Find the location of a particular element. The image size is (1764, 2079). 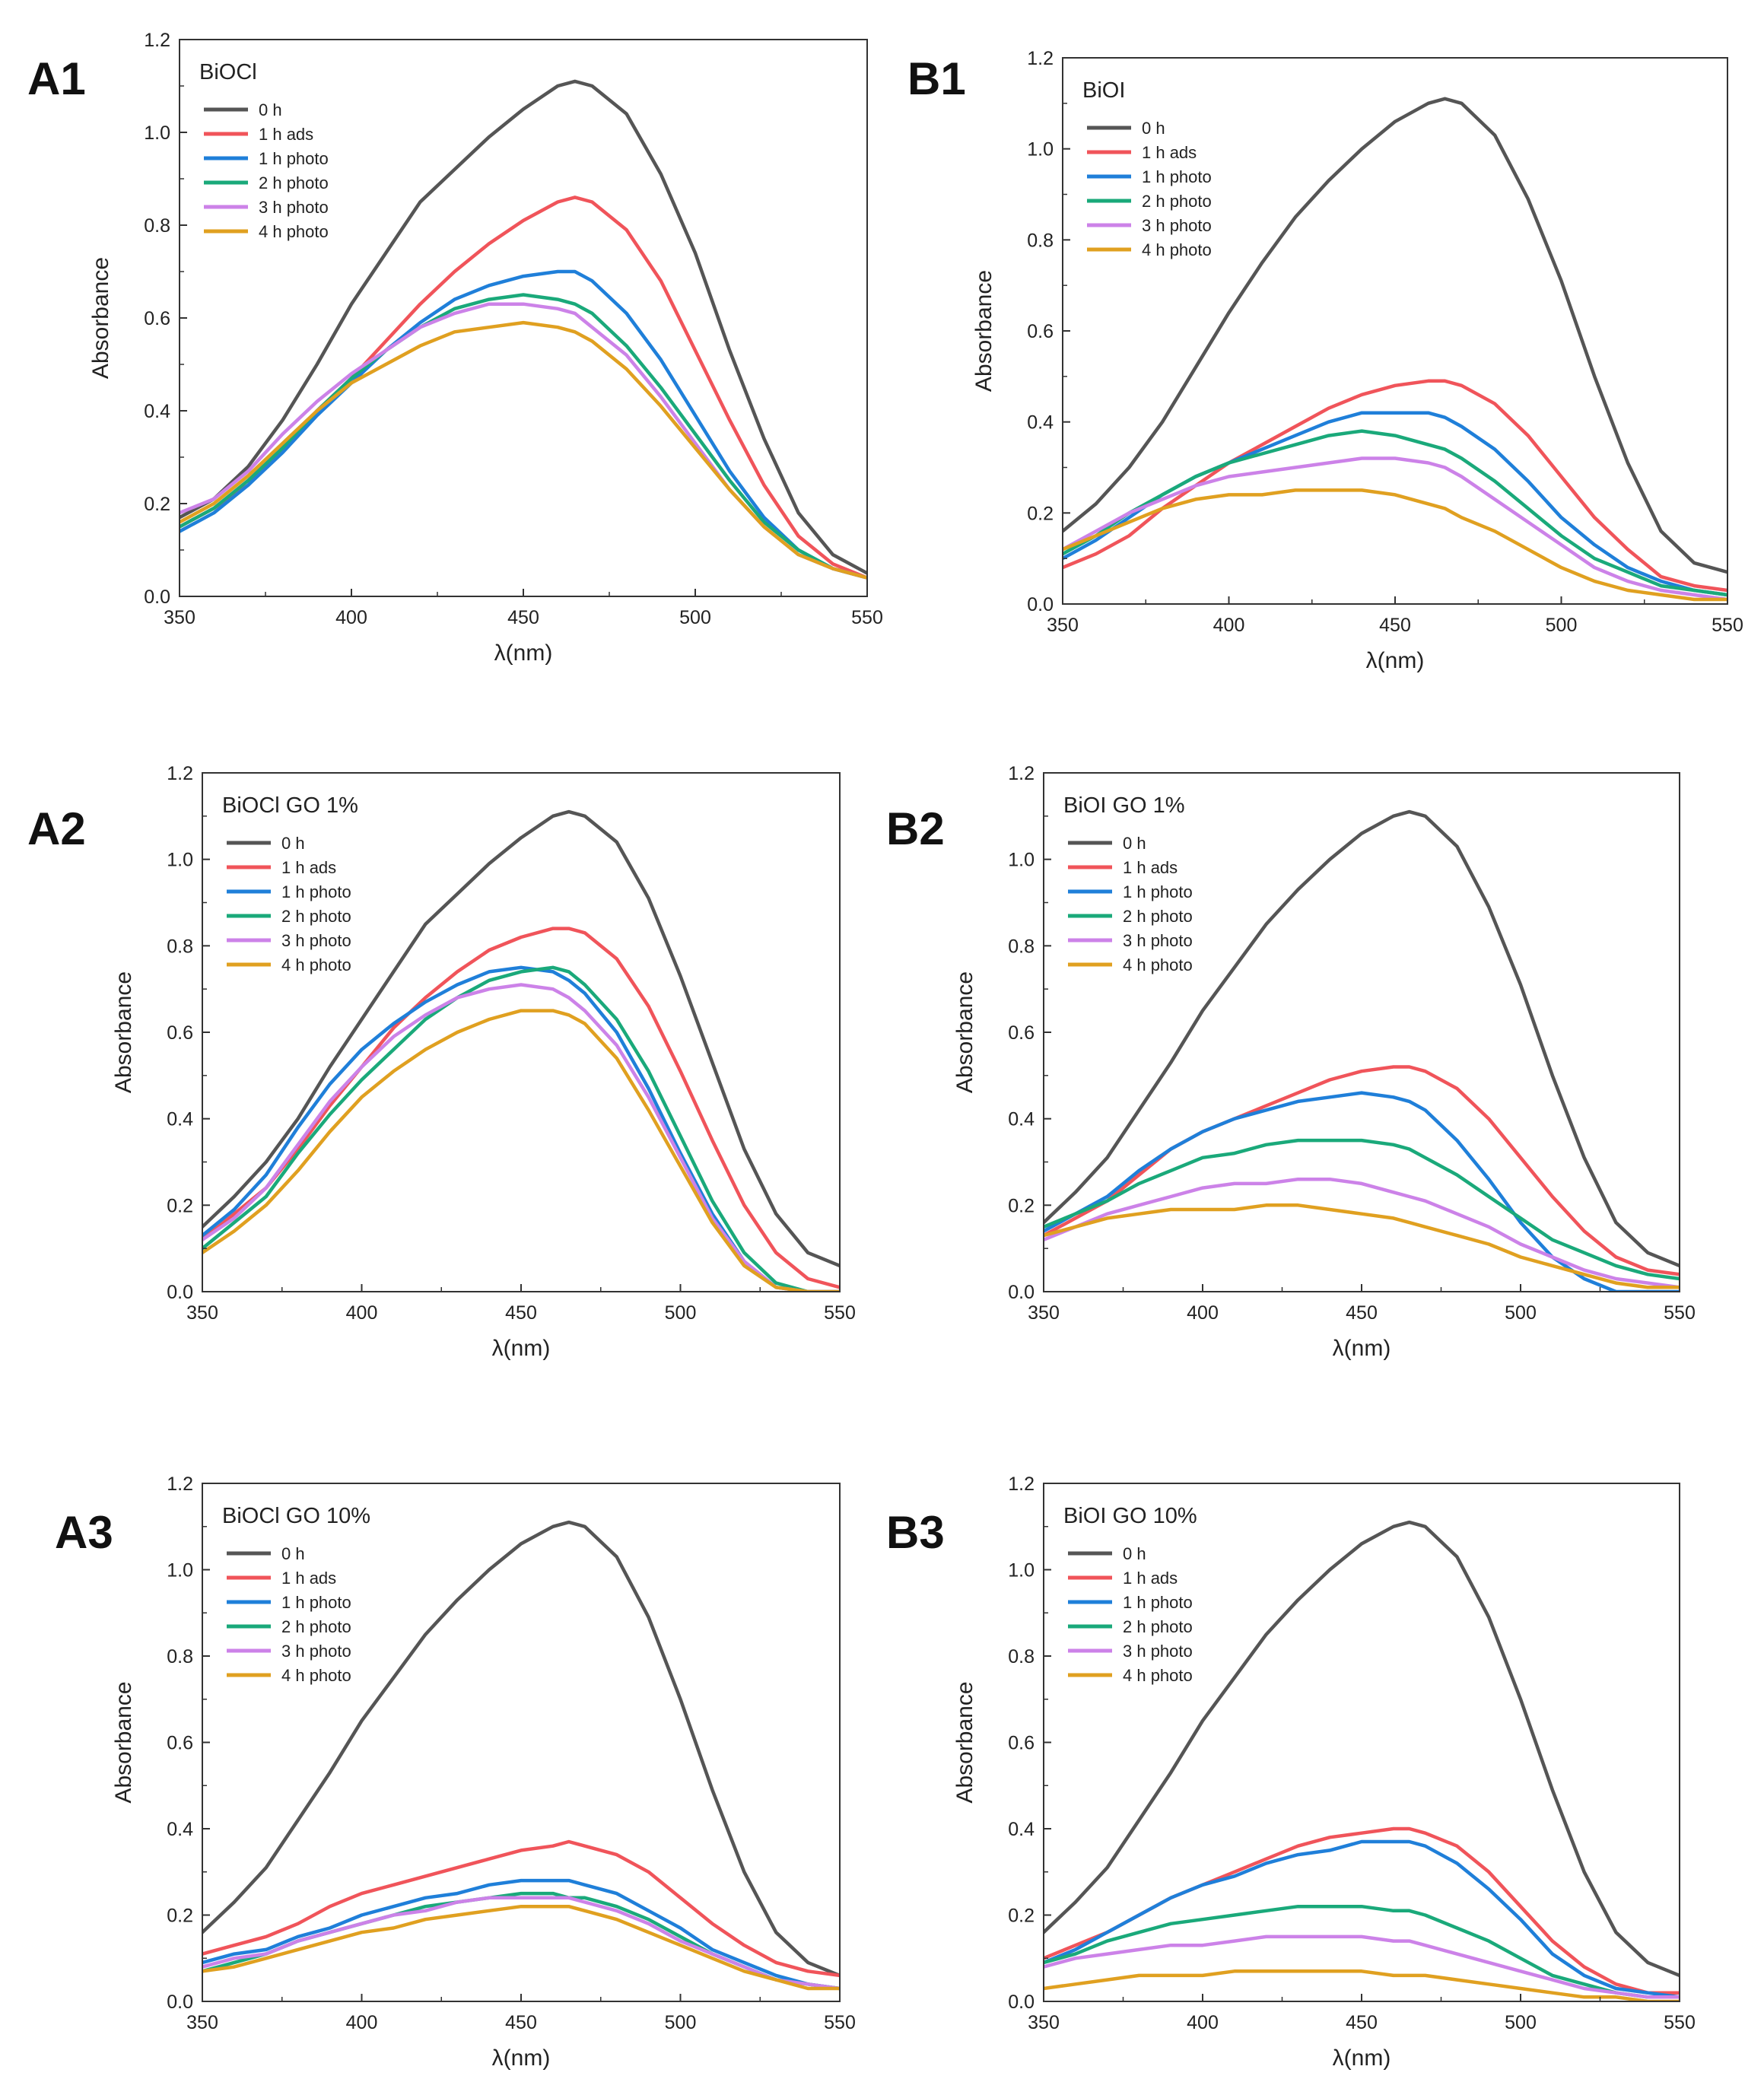

x-tick-label: 350 is located at coordinates (1044, 1313).